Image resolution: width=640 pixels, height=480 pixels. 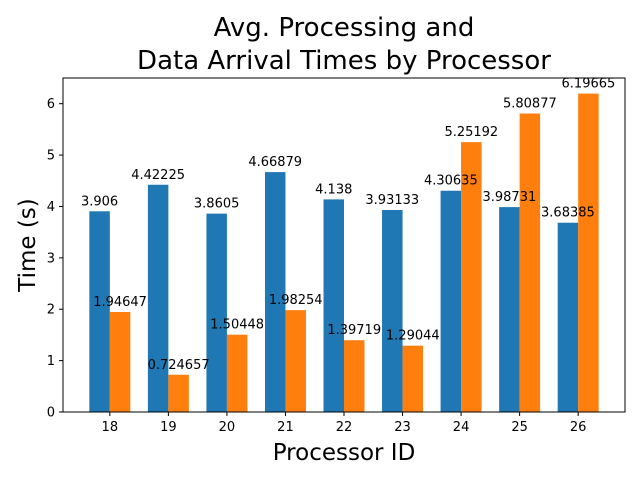 What do you see at coordinates (285, 427) in the screenshot?
I see `x-tick-label-21: 21` at bounding box center [285, 427].